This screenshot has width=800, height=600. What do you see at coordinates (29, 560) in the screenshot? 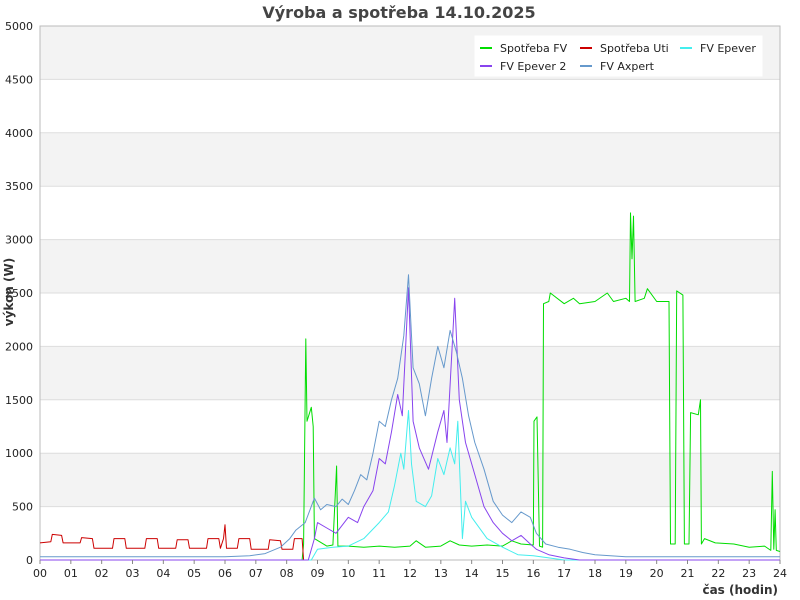
I see `y-tick-label: 0` at bounding box center [29, 560].